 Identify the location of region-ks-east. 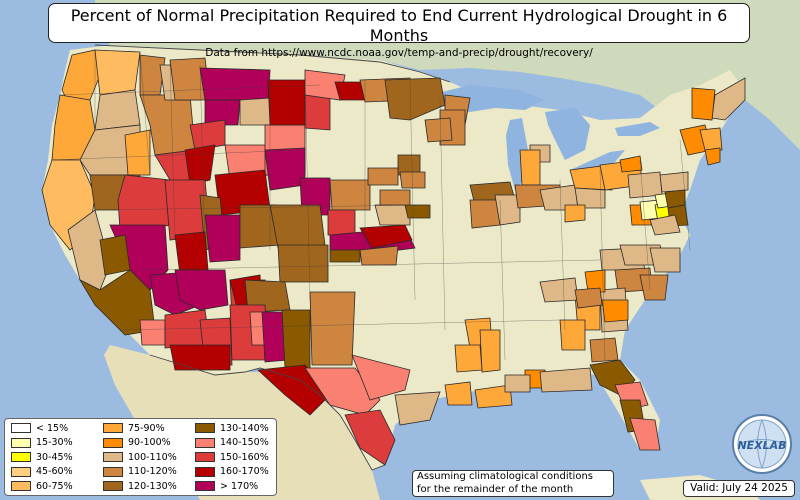
(386, 236).